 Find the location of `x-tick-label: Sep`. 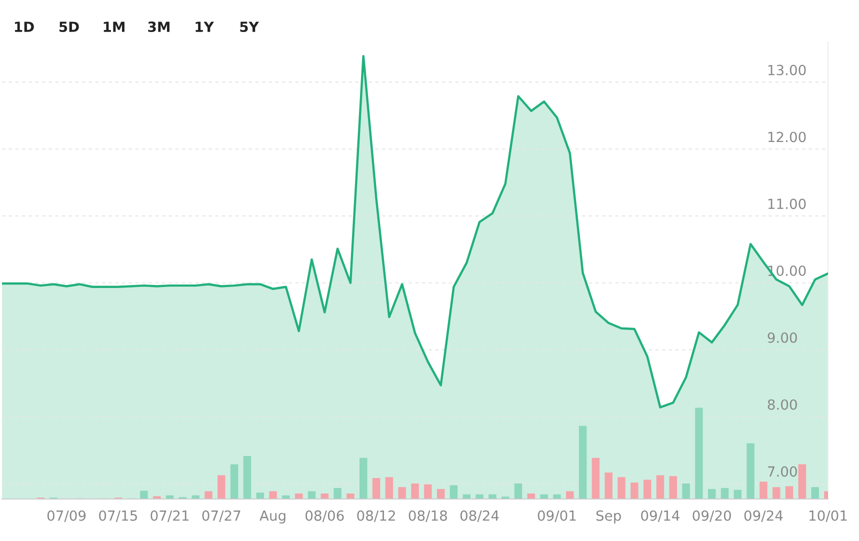

x-tick-label: Sep is located at coordinates (608, 517).